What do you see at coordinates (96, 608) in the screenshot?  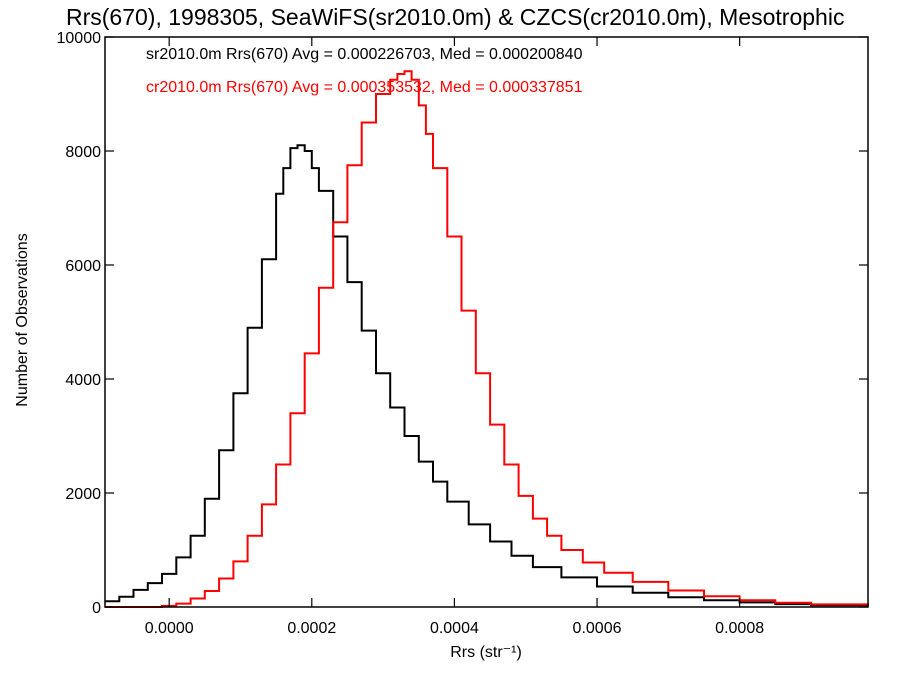 I see `y-tick-label: 0` at bounding box center [96, 608].